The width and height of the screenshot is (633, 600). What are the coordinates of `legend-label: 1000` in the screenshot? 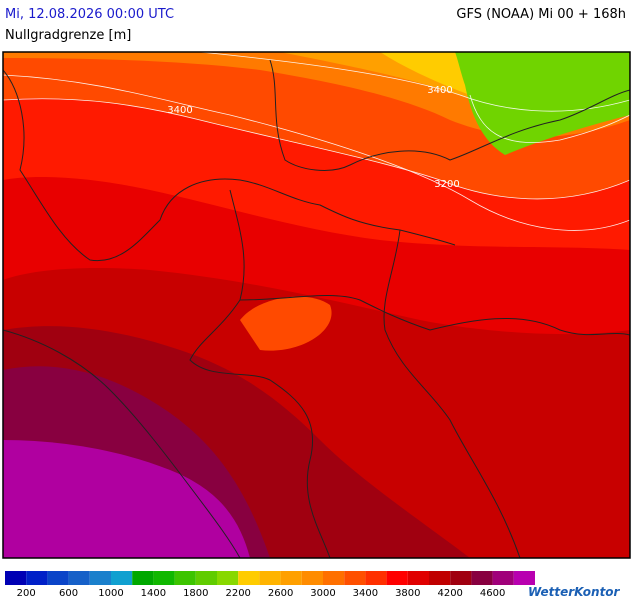 It's located at (110, 593).